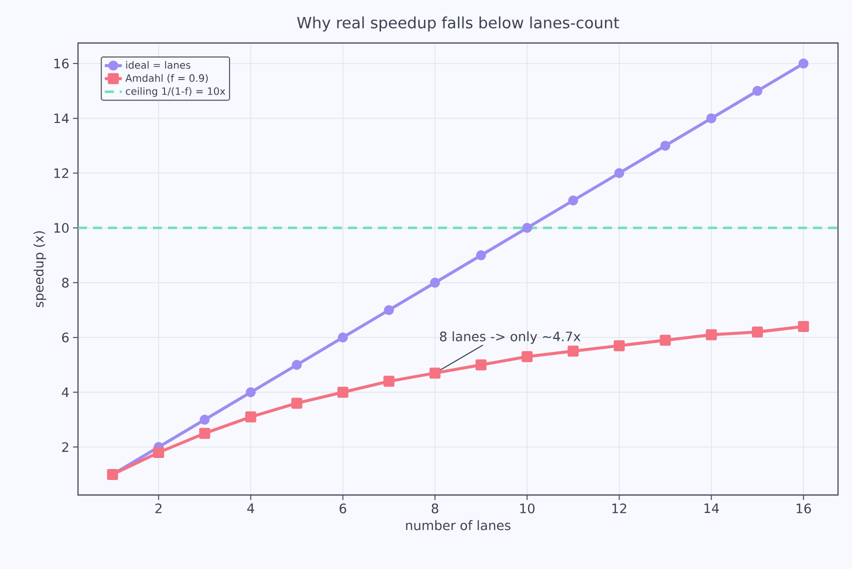 This screenshot has height=569, width=852. I want to click on x-tick-label: 10, so click(527, 508).